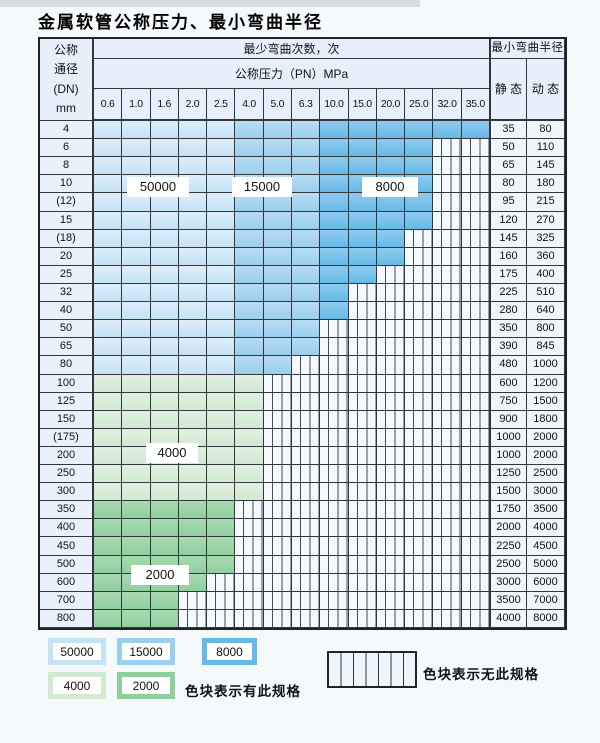 This screenshot has height=743, width=600. What do you see at coordinates (249, 130) in the screenshot?
I see `spec-cell-4-4.0` at bounding box center [249, 130].